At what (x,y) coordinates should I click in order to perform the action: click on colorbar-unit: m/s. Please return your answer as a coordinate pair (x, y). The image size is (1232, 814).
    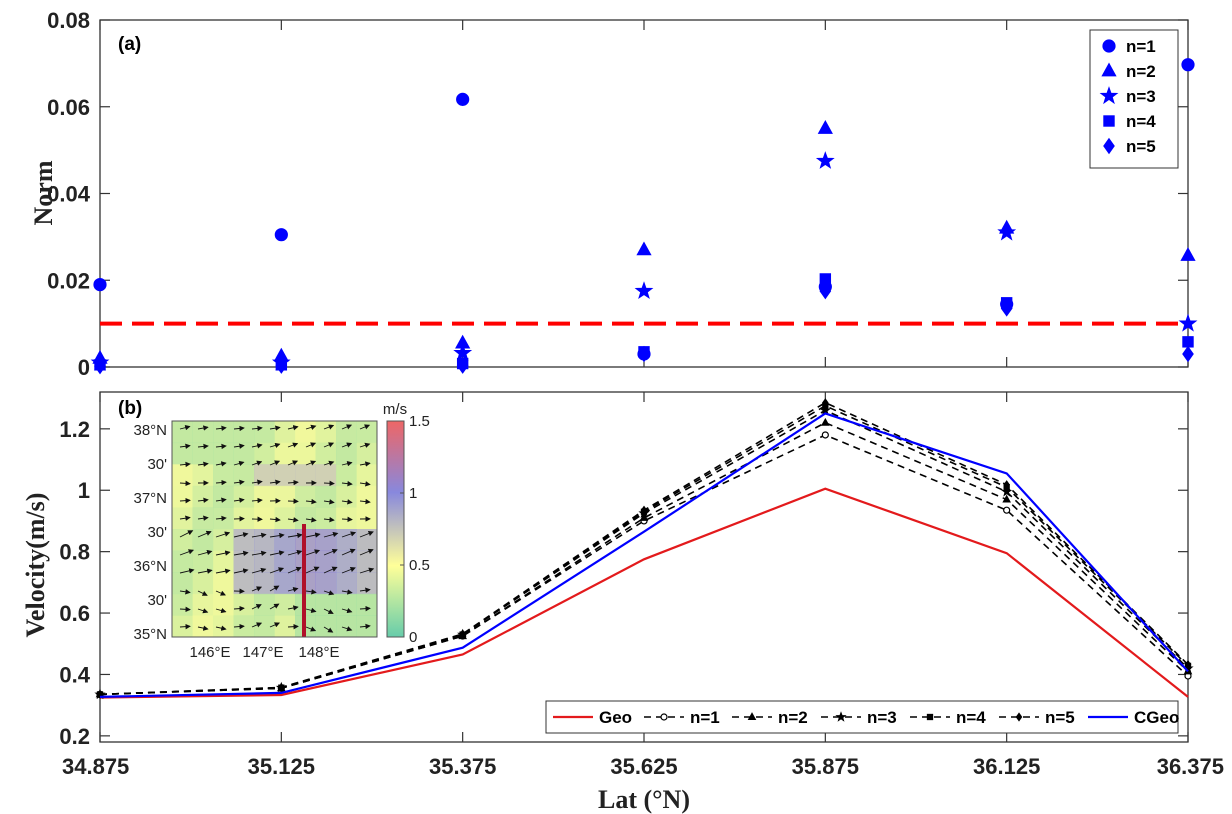
    Looking at the image, I should click on (395, 409).